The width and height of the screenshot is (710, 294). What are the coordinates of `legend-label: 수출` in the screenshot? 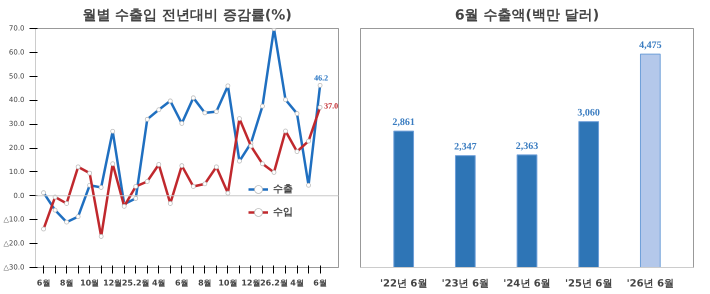 It's located at (283, 189).